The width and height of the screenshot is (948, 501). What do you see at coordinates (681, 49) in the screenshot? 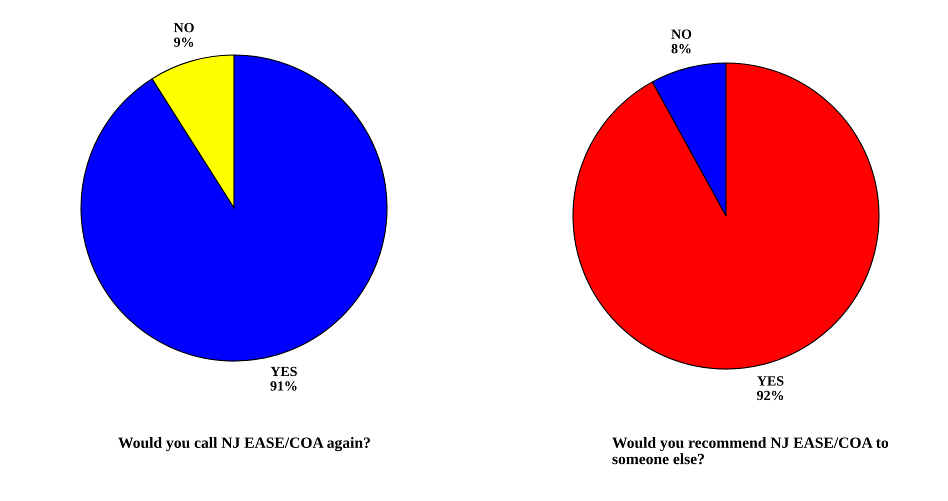
I see `data-label: 8%` at bounding box center [681, 49].